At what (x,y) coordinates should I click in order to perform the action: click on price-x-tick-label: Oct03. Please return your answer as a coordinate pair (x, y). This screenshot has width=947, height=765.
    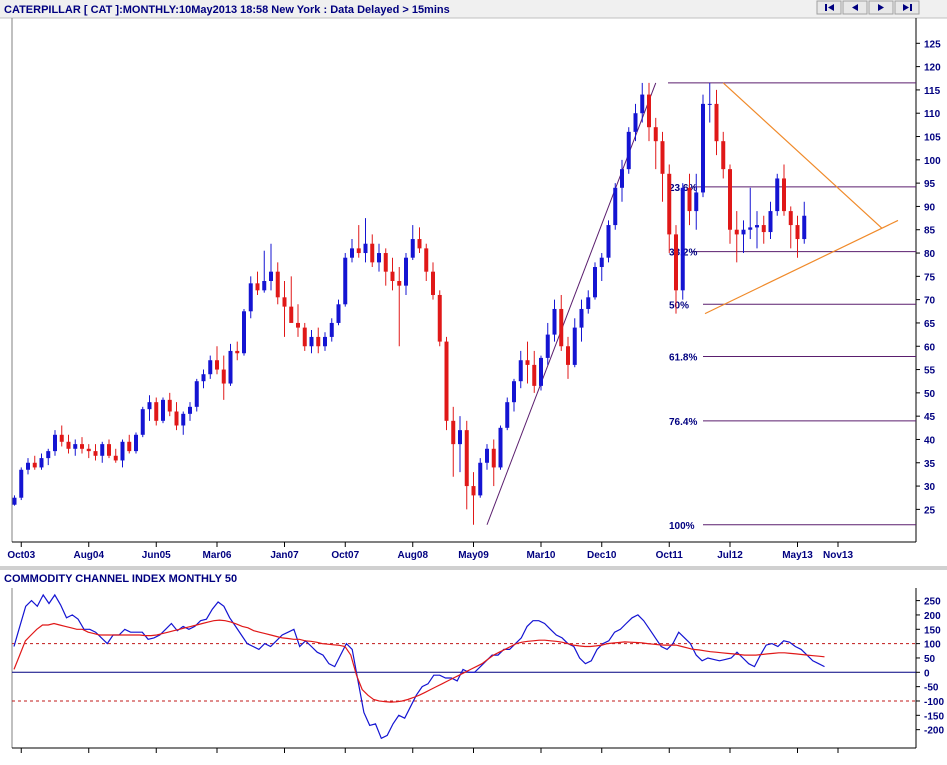
    Looking at the image, I should click on (21, 555).